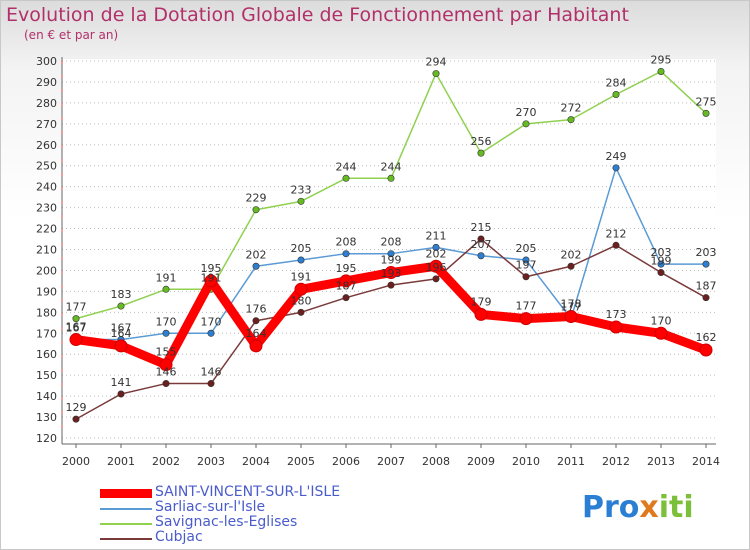 This screenshot has height=550, width=750. What do you see at coordinates (676, 507) in the screenshot?
I see `logo-part-3: iti` at bounding box center [676, 507].